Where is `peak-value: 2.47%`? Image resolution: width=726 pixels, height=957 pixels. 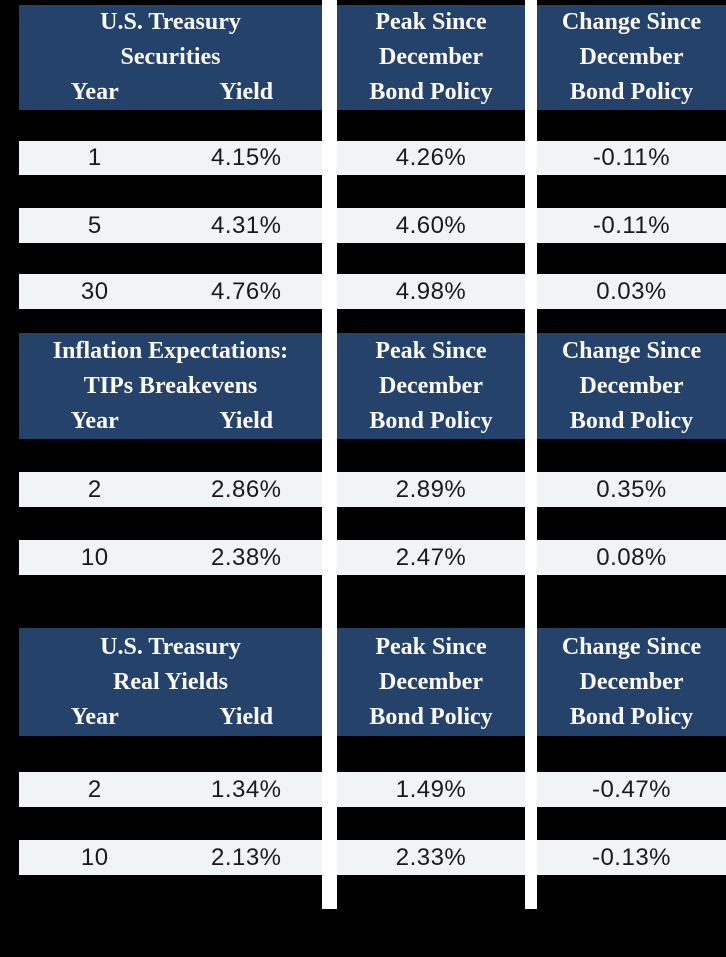 peak-value: 2.47% is located at coordinates (431, 557).